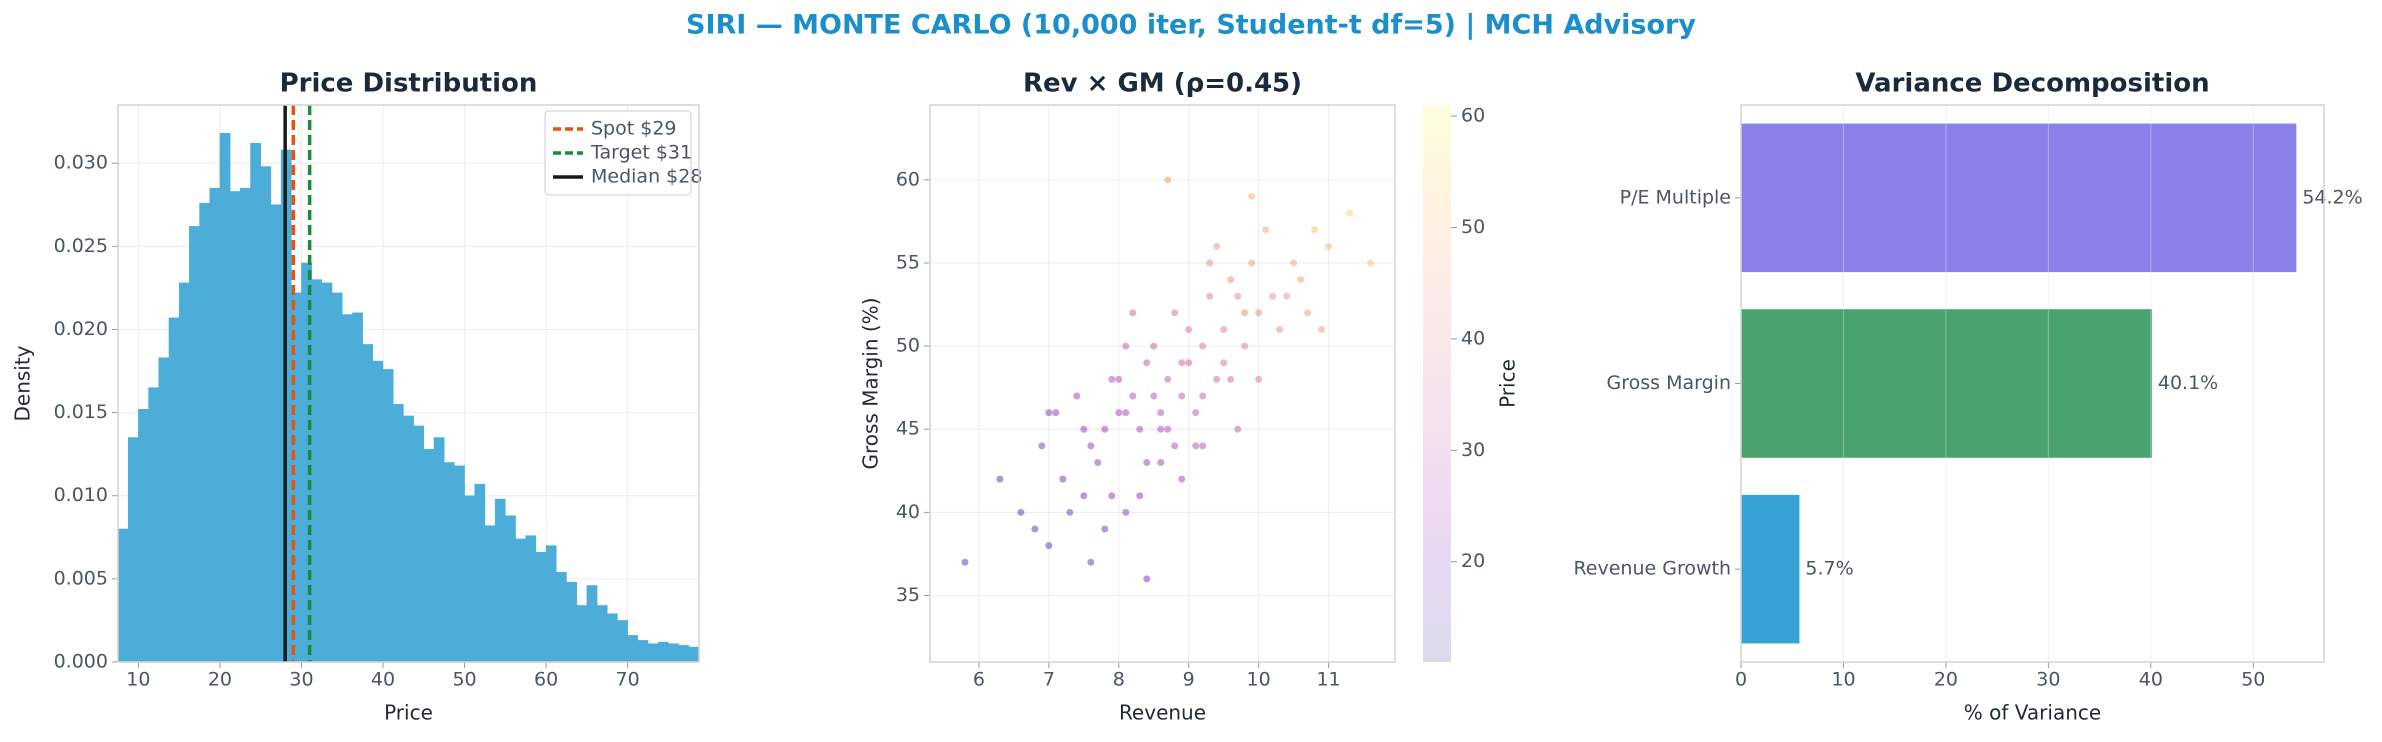  Describe the element at coordinates (81, 578) in the screenshot. I see `y-tick-label: 0.005` at that location.